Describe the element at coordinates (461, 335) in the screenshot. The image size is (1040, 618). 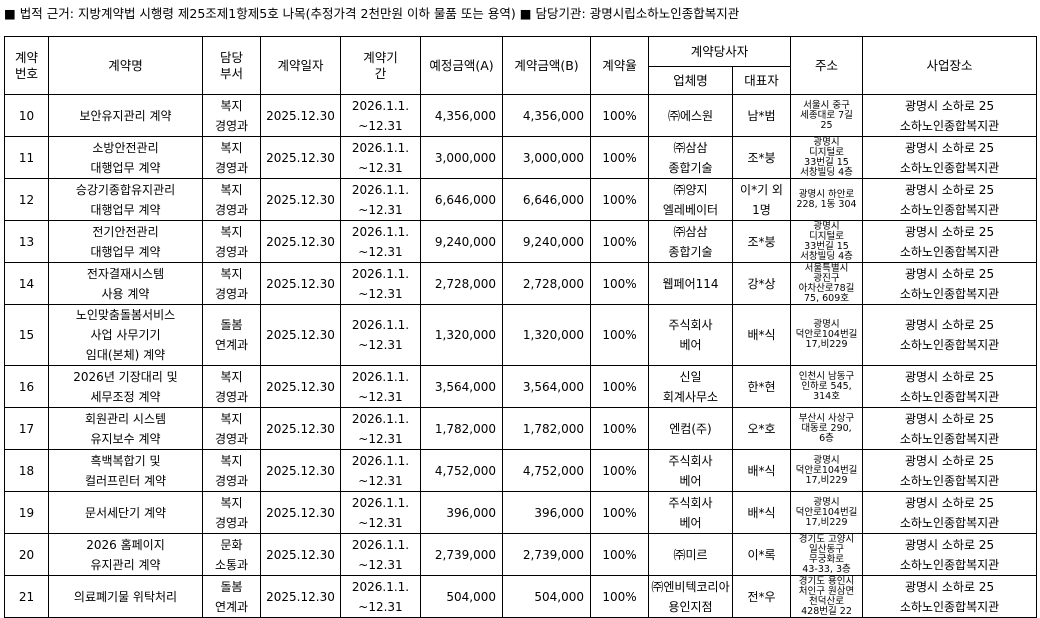
I see `cell-estimated-amount: 1,320,000` at that location.